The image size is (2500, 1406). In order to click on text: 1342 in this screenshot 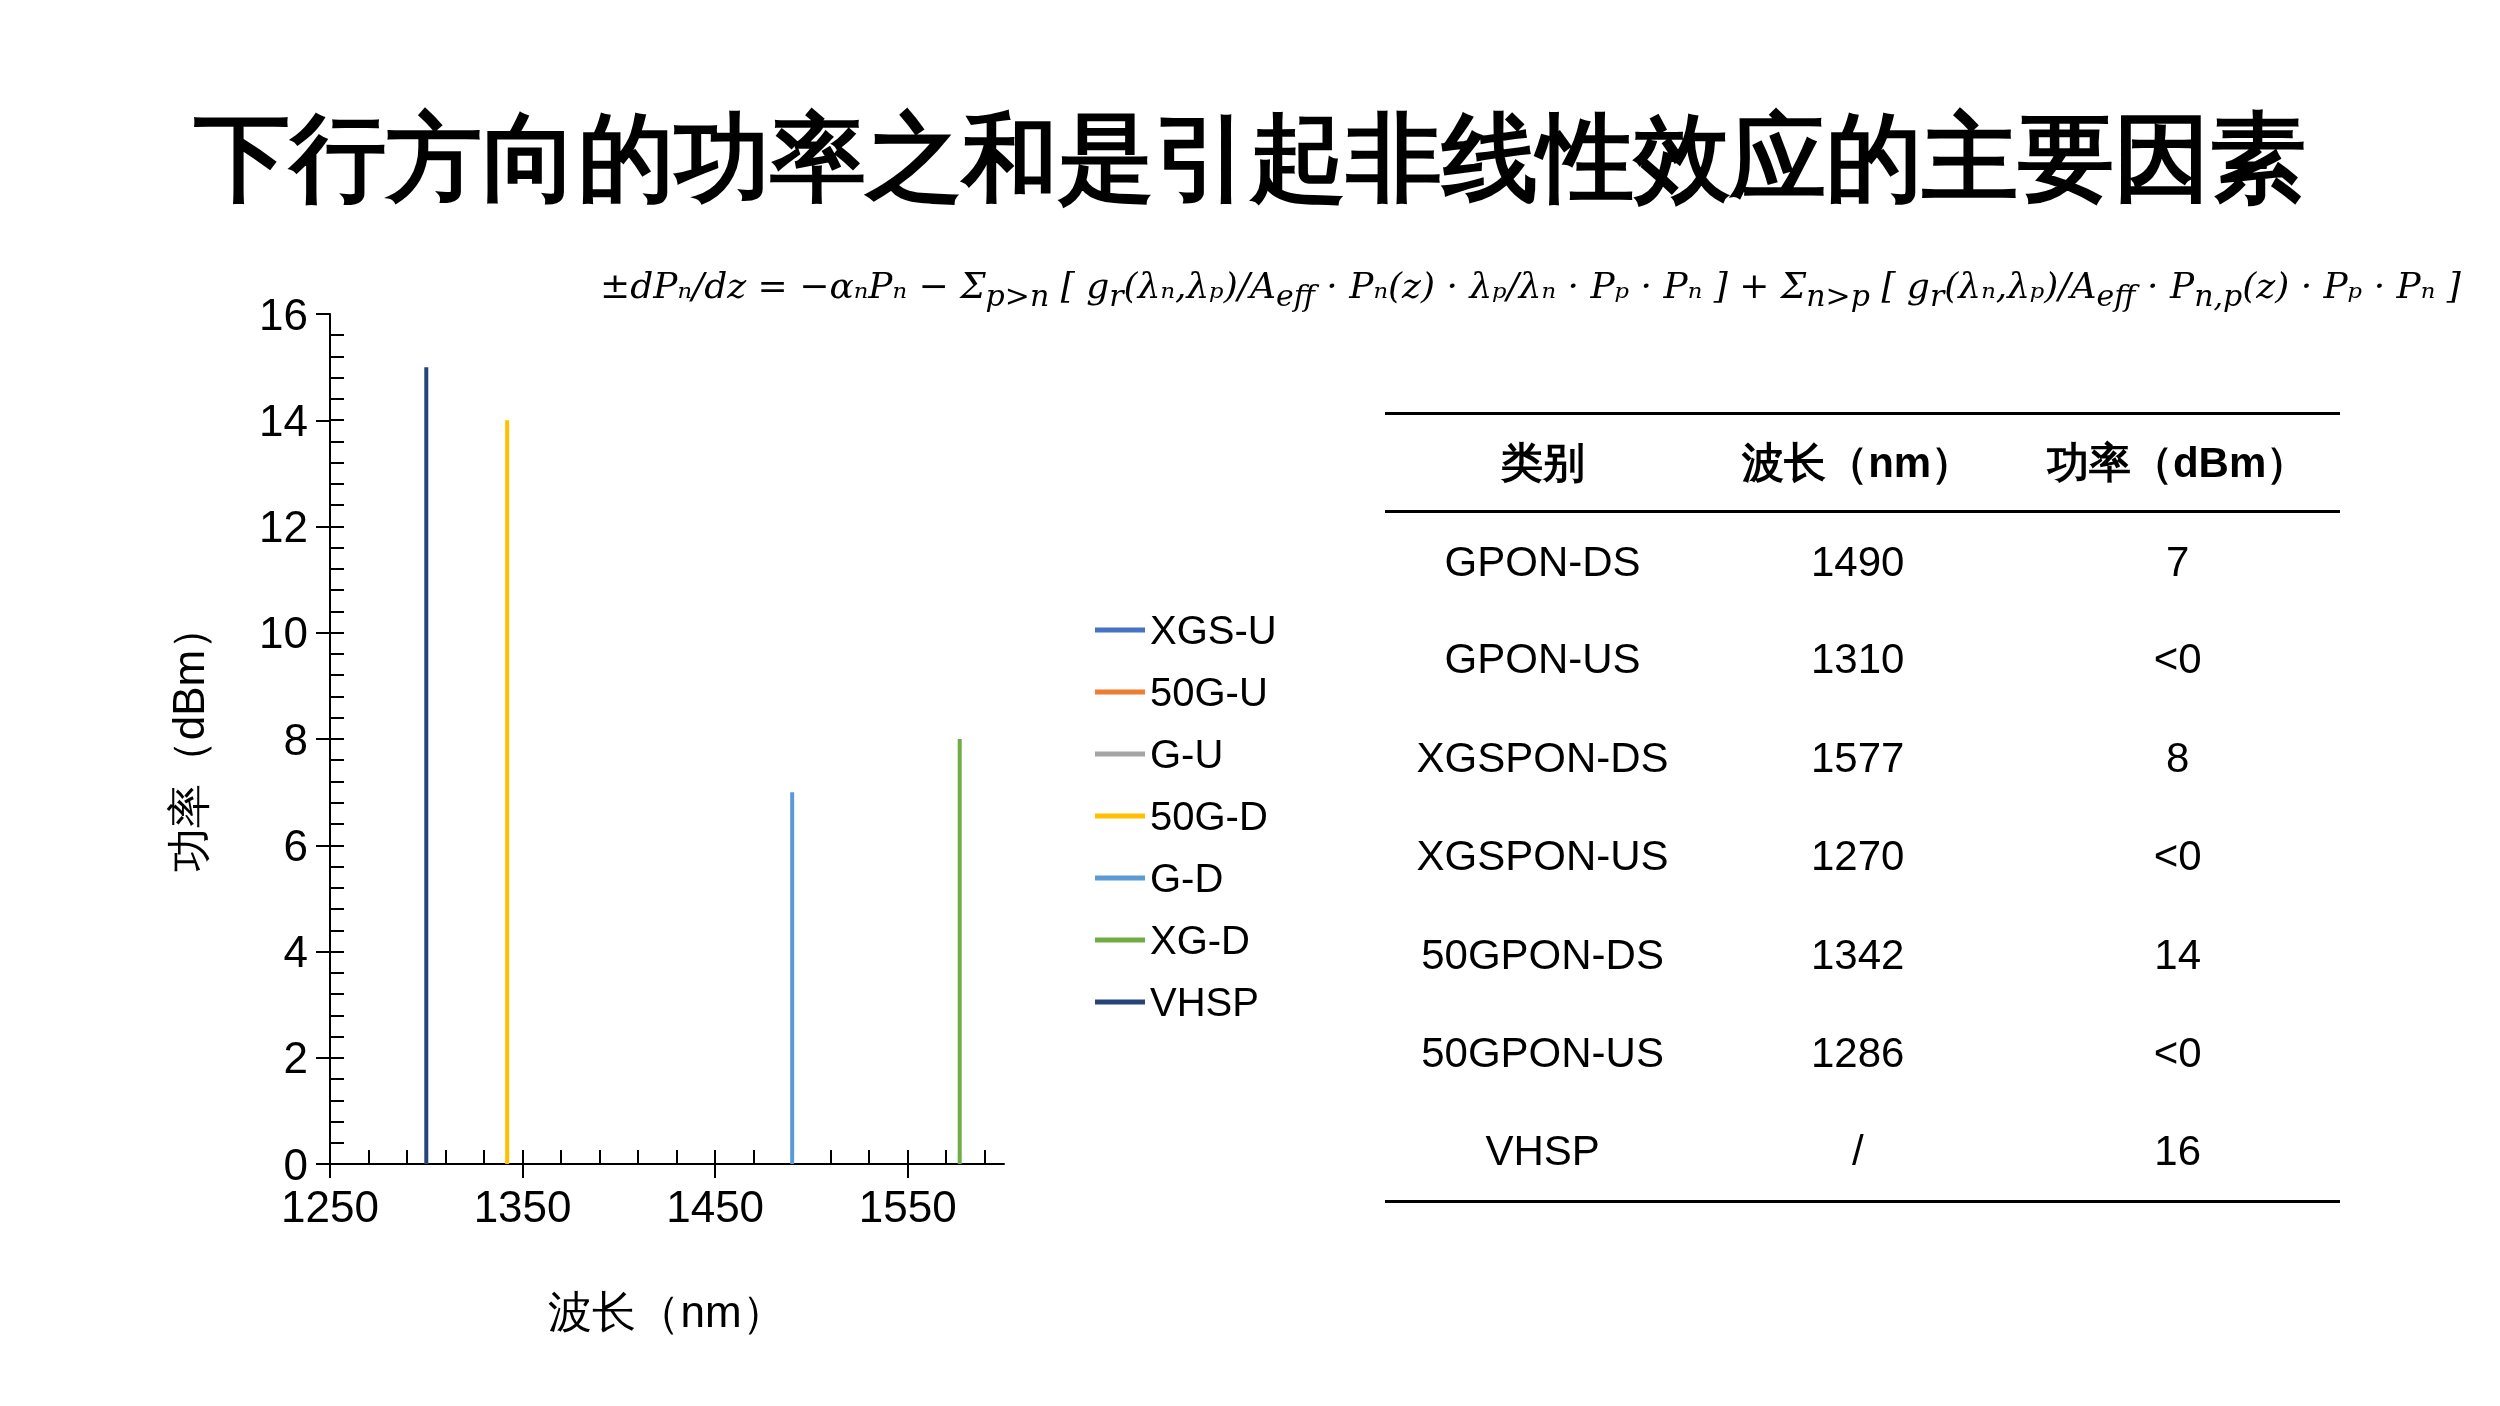, I will do `click(1858, 954)`.